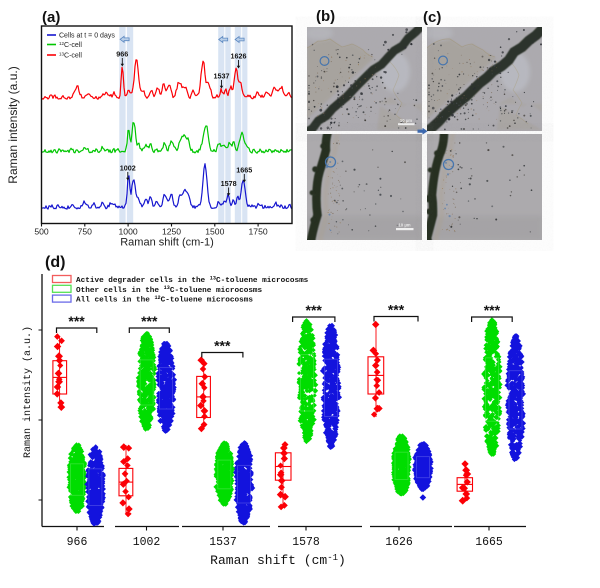 Image resolution: width=600 pixels, height=588 pixels. Describe the element at coordinates (258, 232) in the screenshot. I see `svg-text: 1750` at that location.